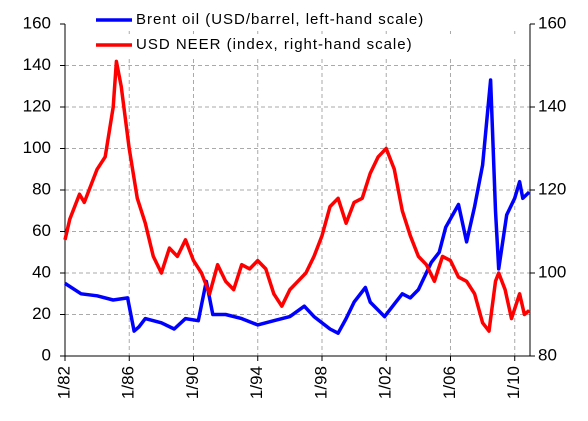 This screenshot has height=421, width=588. I want to click on y2-tick-label: 140, so click(552, 105).